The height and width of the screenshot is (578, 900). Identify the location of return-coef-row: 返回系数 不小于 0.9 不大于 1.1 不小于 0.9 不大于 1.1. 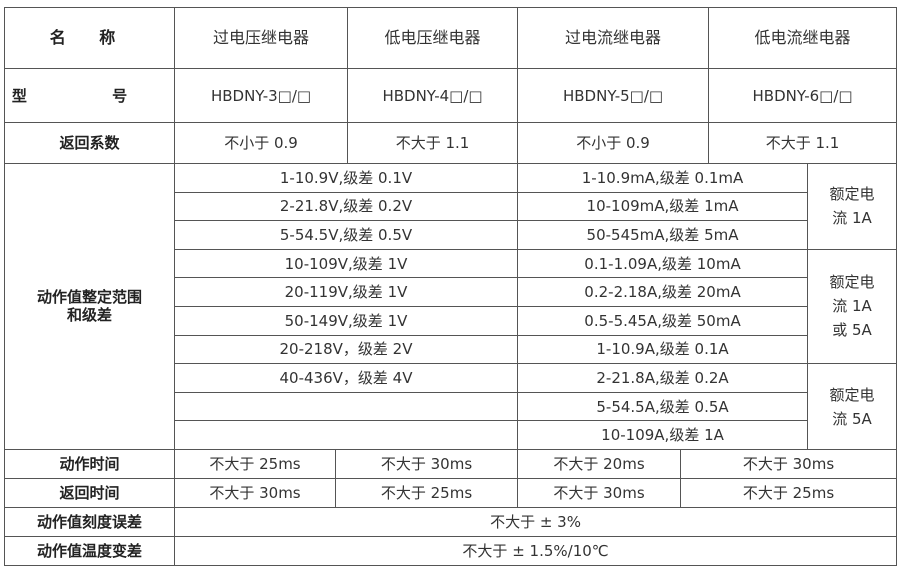
(451, 143).